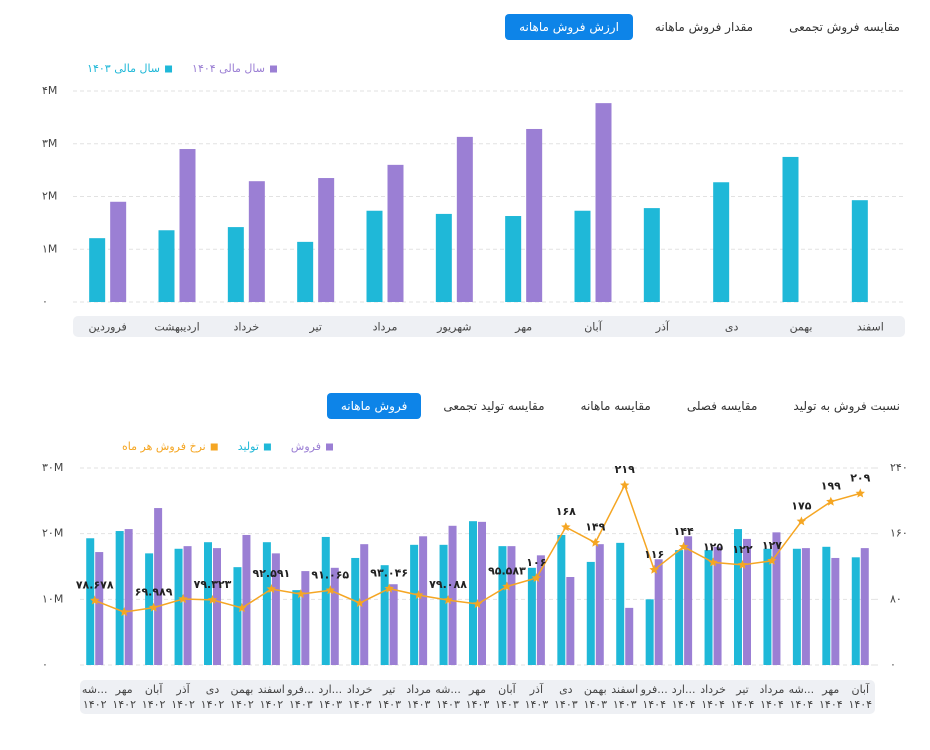 This screenshot has height=750, width=930. Describe the element at coordinates (242, 704) in the screenshot. I see `x-tick-label: ۱۴۰۲` at that location.